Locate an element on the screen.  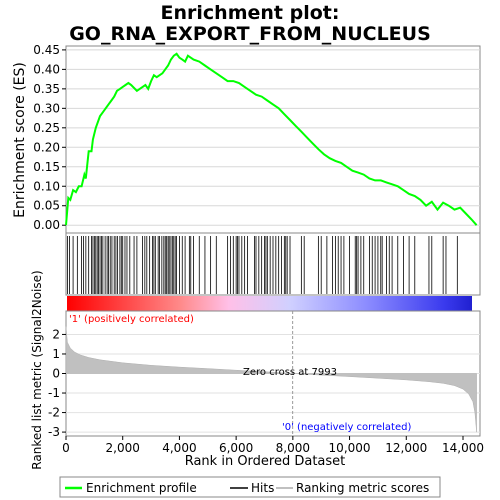
chart-title-line1: Enrichment plot: is located at coordinates (250, 13).